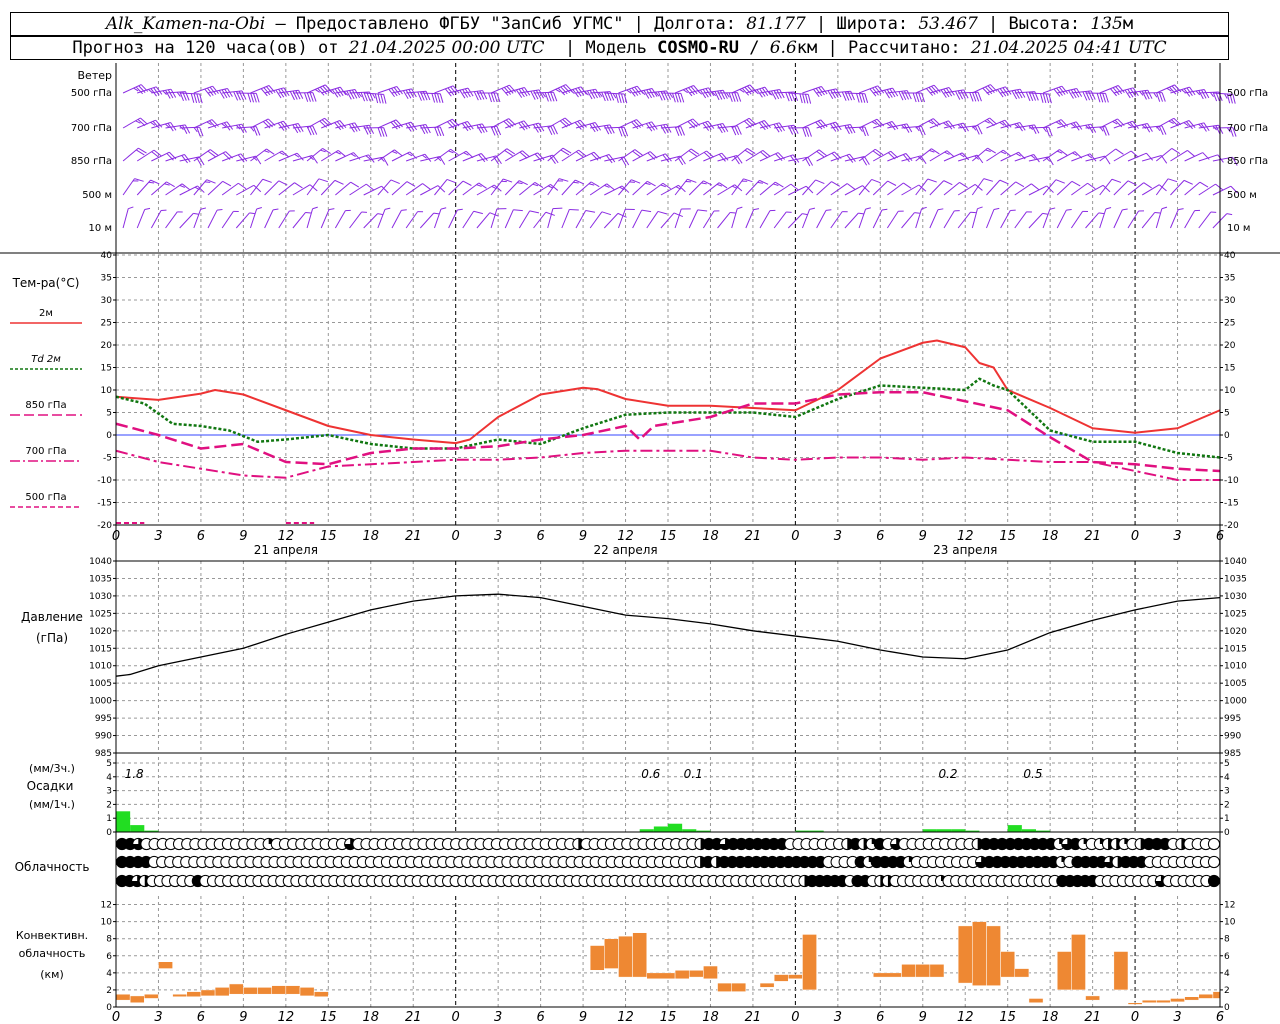 Image resolution: width=1280 pixels, height=1024 pixels. I want to click on pres-tick-right: 1025, so click(1235, 614).